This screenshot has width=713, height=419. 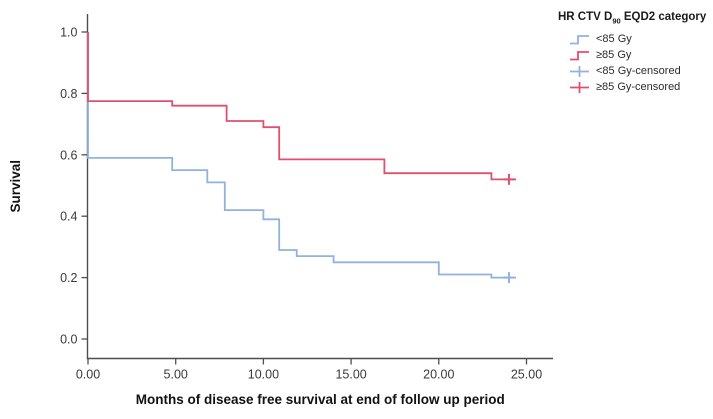 I want to click on legend-item-label: <85 Gy-censored, so click(x=638, y=71).